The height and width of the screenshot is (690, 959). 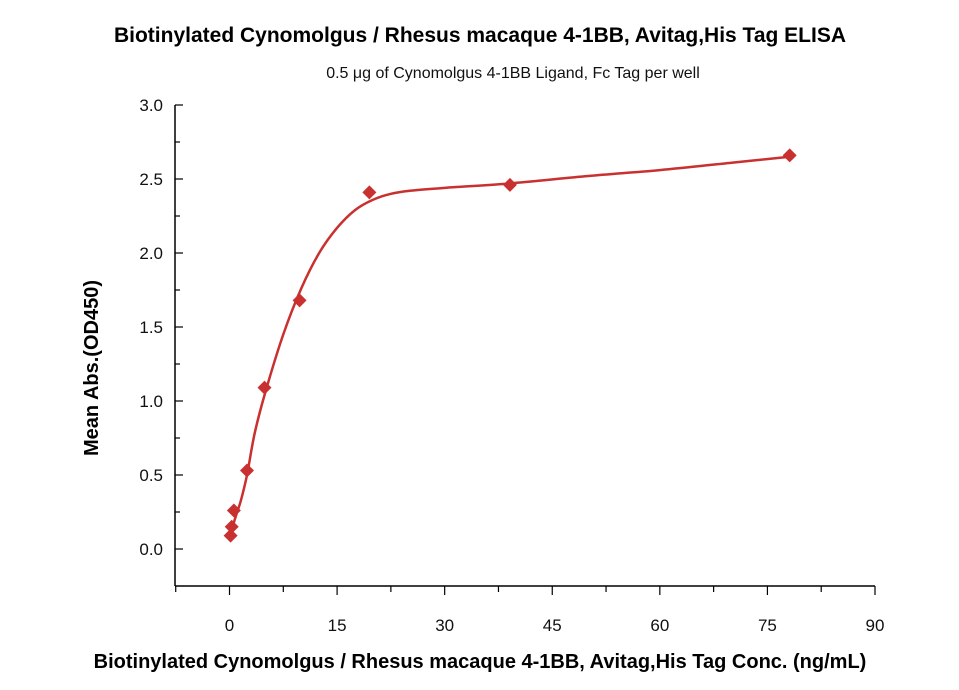 What do you see at coordinates (552, 625) in the screenshot?
I see `x-tick-label: 45` at bounding box center [552, 625].